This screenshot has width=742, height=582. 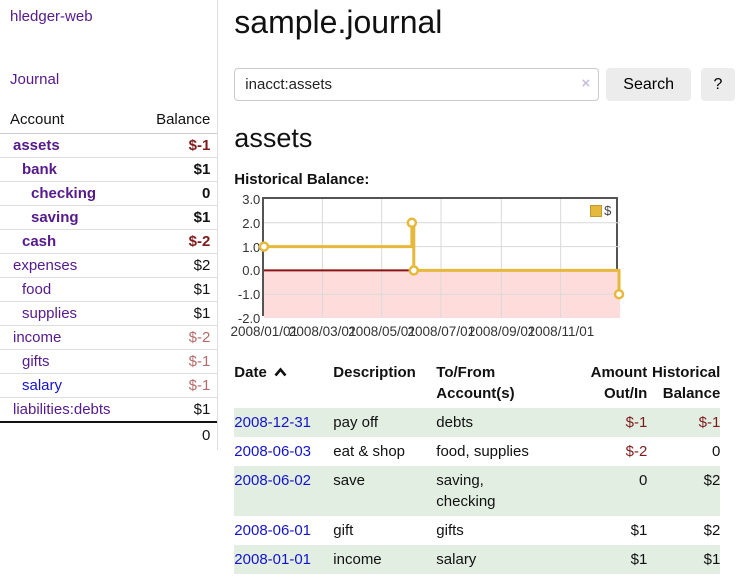 I want to click on account-row-salary: salary $-1, so click(x=109, y=386).